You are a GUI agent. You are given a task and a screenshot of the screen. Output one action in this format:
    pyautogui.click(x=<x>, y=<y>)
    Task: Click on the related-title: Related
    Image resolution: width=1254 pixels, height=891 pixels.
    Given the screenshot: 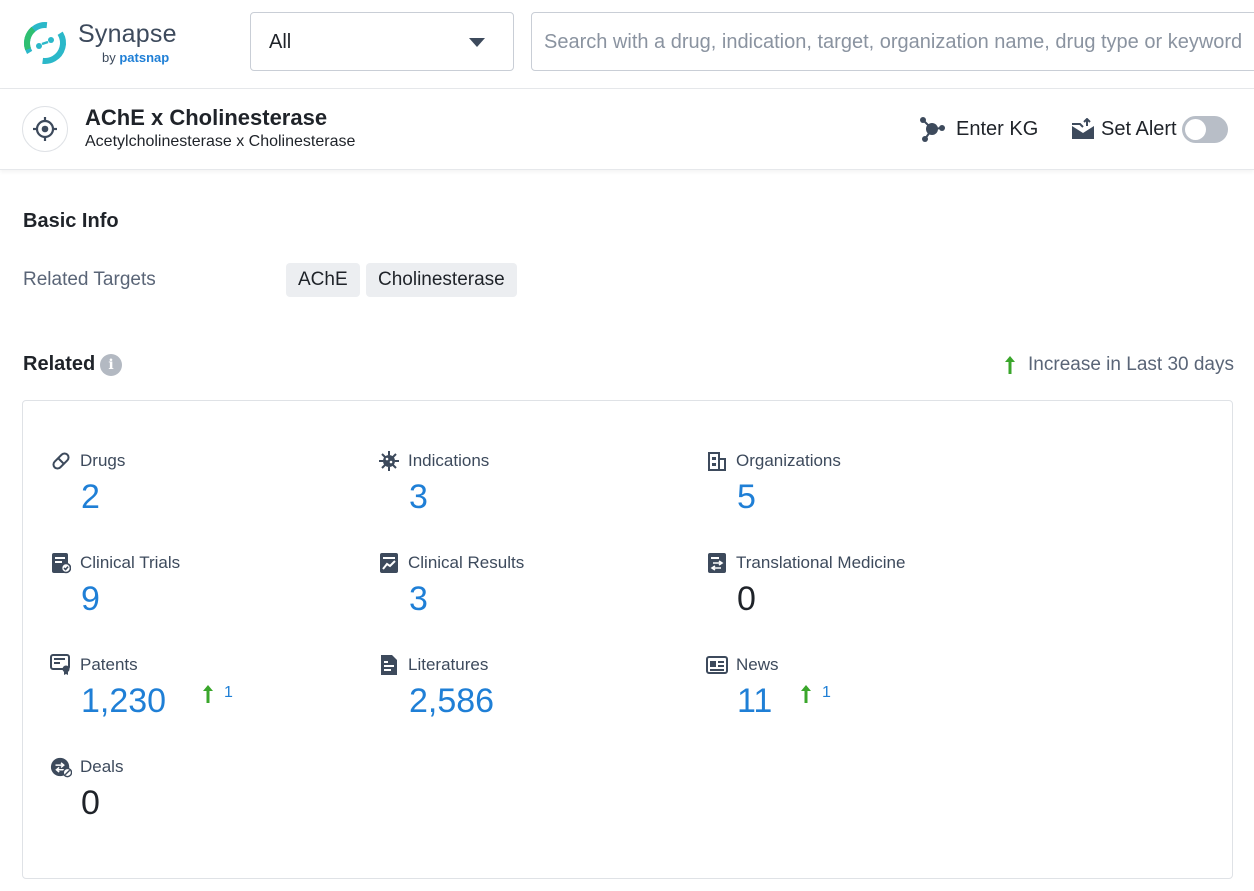 What is the action you would take?
    pyautogui.click(x=59, y=364)
    